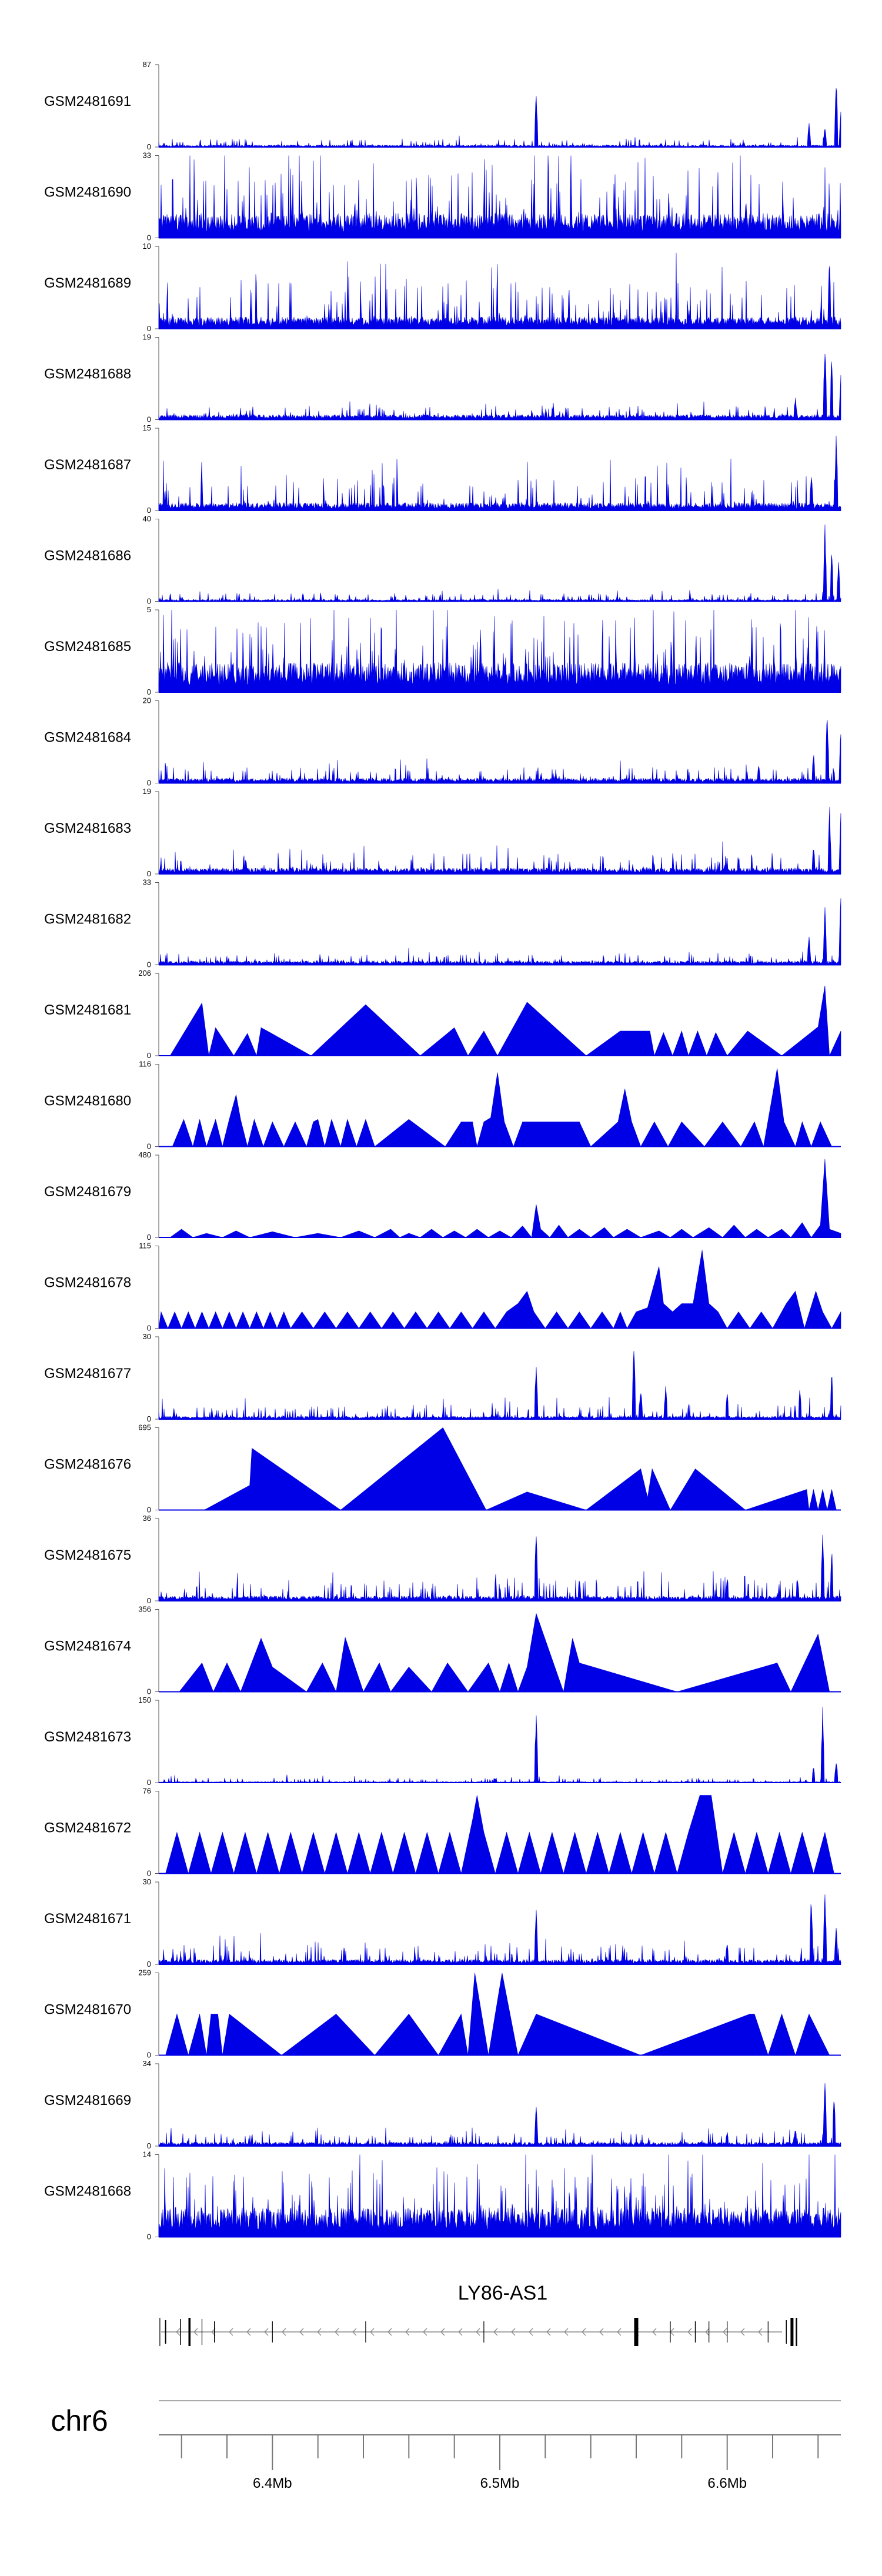 The width and height of the screenshot is (882, 2576). I want to click on track-GSM2481676: GSM2481676 695 0, so click(442, 1468).